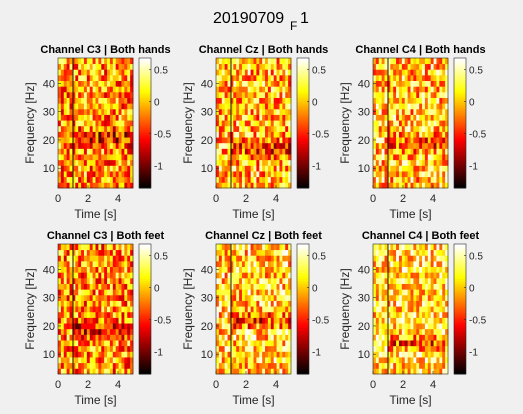  Describe the element at coordinates (96, 123) in the screenshot. I see `spectrogram-cells` at that location.